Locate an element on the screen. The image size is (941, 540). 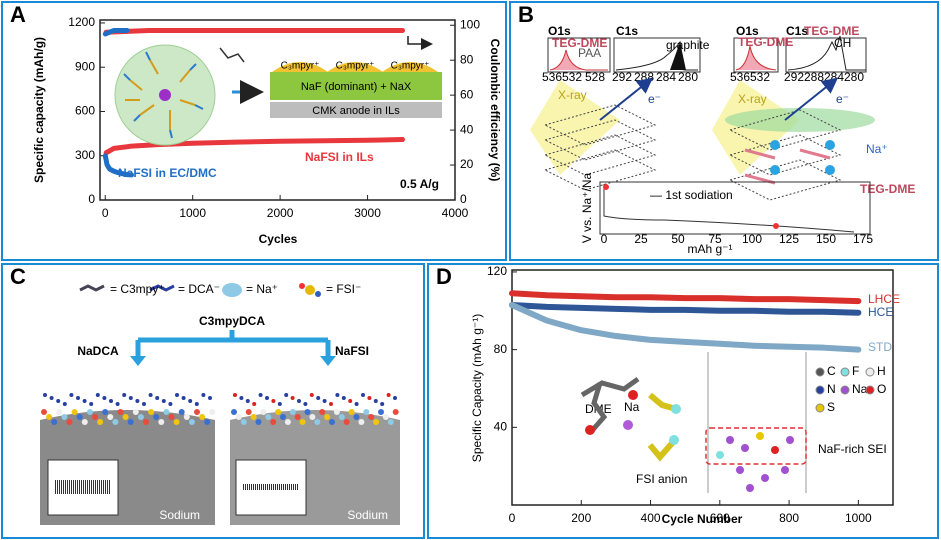
na-label: Na⁺ is located at coordinates (877, 149).